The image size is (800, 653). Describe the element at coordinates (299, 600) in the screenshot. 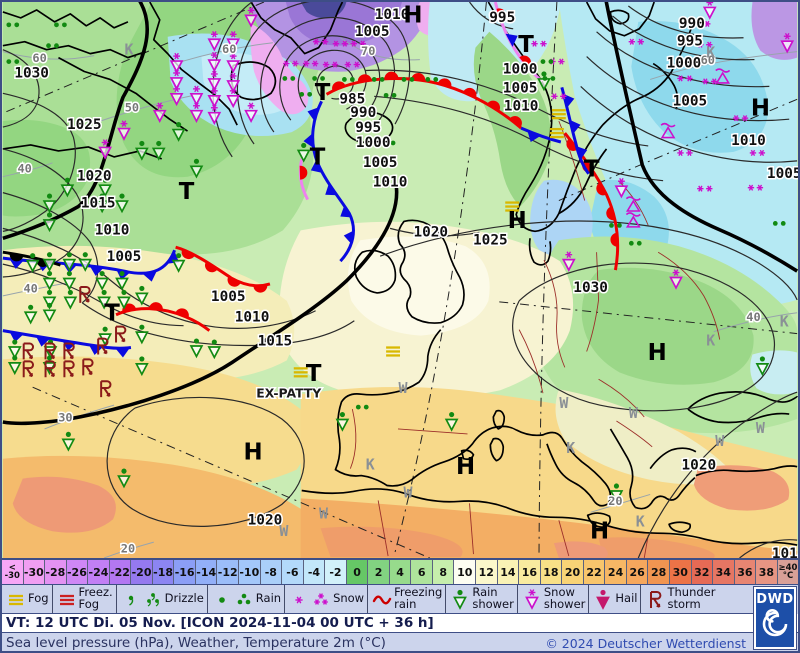

I see `snow1-icon` at that location.